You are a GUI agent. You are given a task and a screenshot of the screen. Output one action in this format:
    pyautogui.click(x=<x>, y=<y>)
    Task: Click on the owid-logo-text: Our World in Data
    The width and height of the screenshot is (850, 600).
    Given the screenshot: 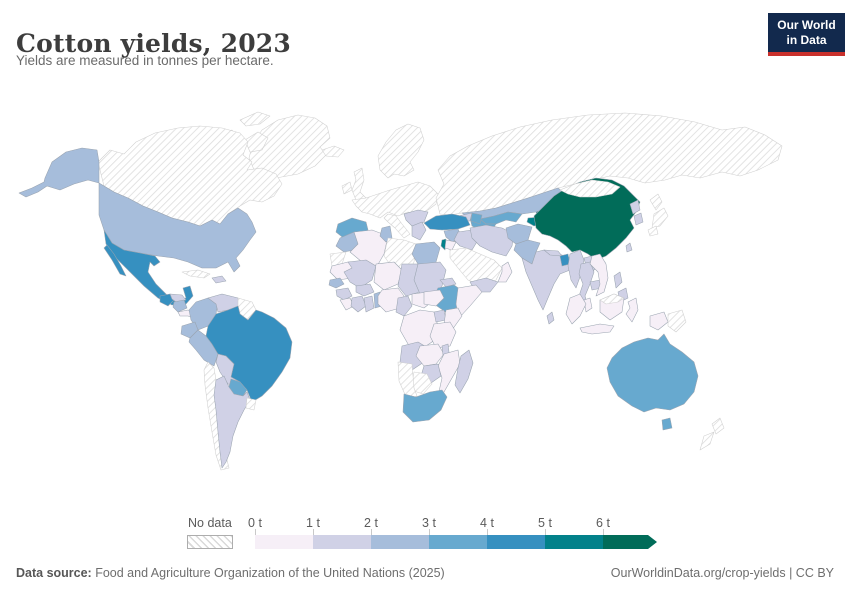 What is the action you would take?
    pyautogui.click(x=806, y=32)
    